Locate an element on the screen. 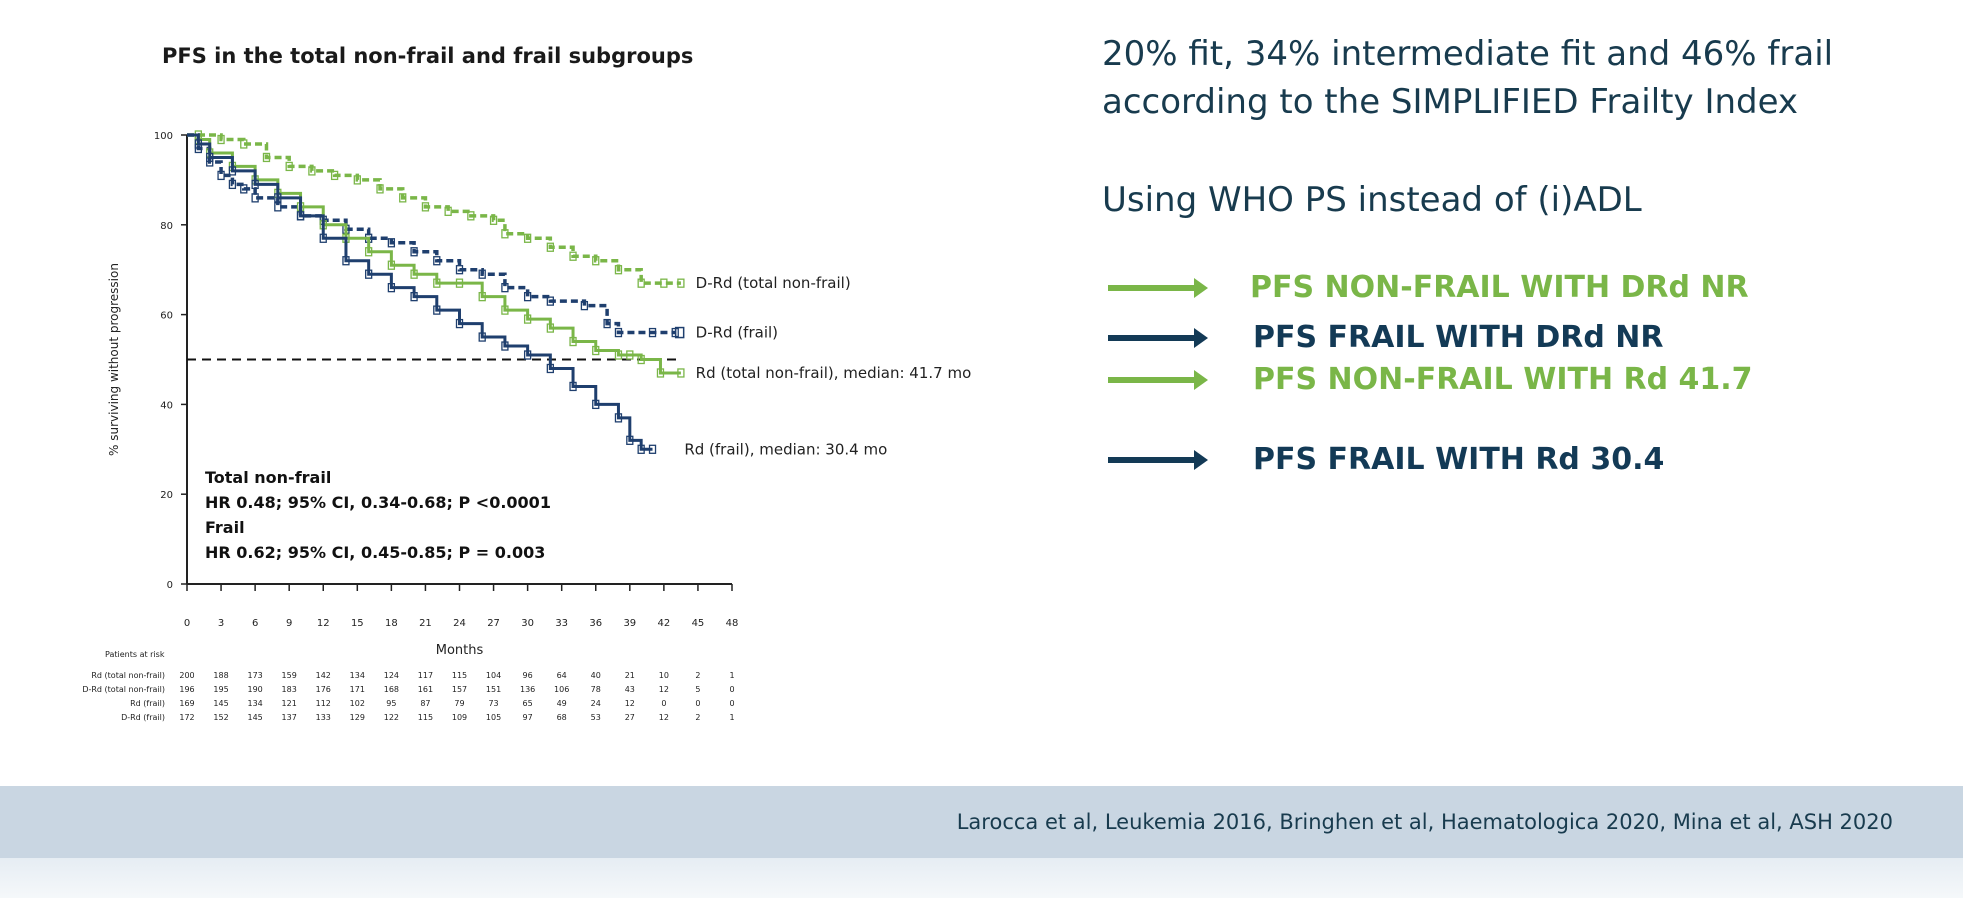  x-tick-label: 21 is located at coordinates (425, 623).